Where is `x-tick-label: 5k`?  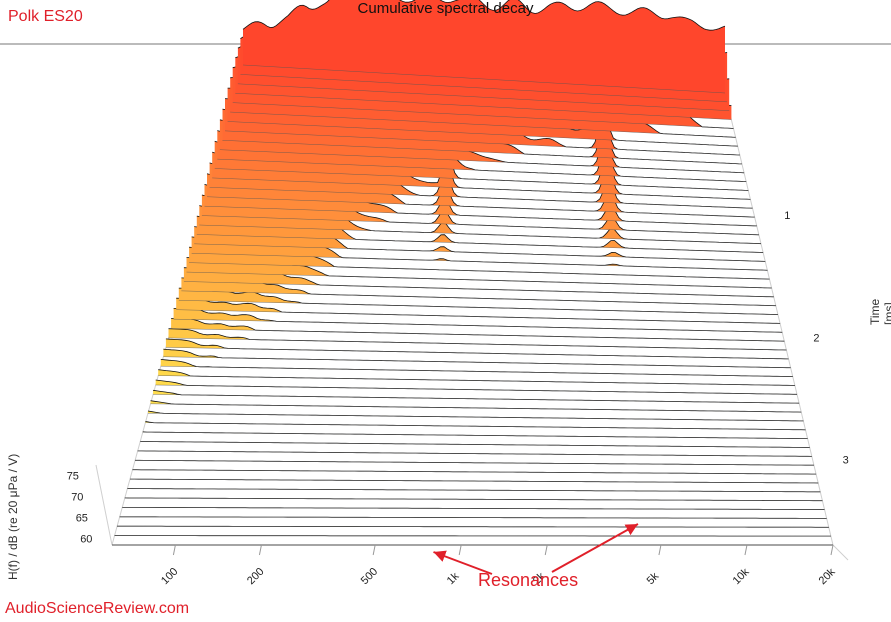
x-tick-label: 5k is located at coordinates (653, 578).